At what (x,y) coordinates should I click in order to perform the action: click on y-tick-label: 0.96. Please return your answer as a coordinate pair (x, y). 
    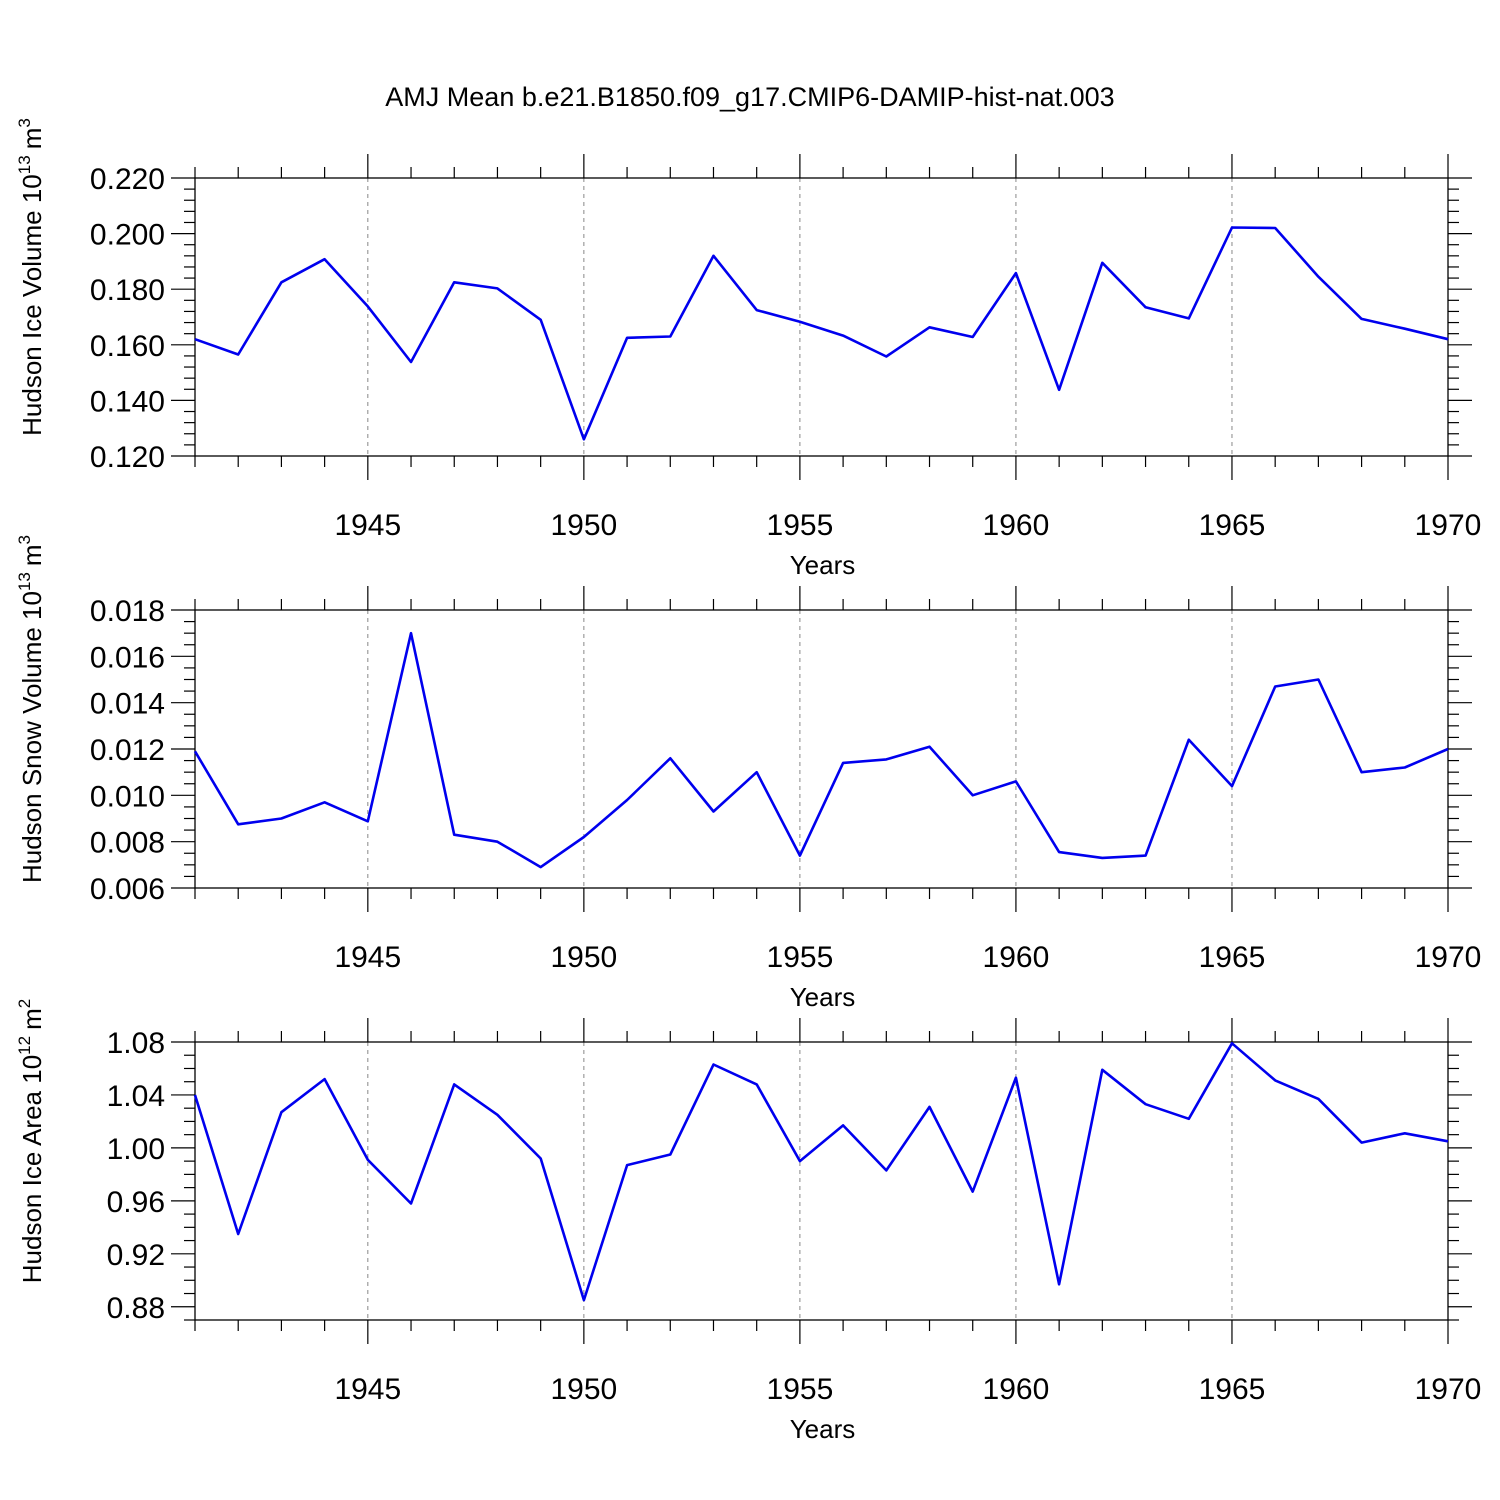
    Looking at the image, I should click on (136, 1202).